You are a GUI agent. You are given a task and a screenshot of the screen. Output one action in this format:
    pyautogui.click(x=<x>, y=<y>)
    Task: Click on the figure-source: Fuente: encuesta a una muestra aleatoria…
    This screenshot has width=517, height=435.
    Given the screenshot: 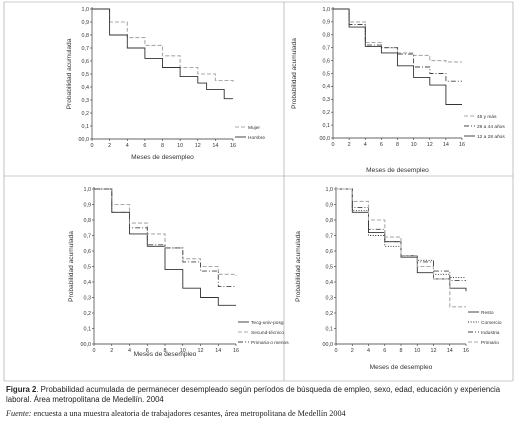 What is the action you would take?
    pyautogui.click(x=259, y=414)
    